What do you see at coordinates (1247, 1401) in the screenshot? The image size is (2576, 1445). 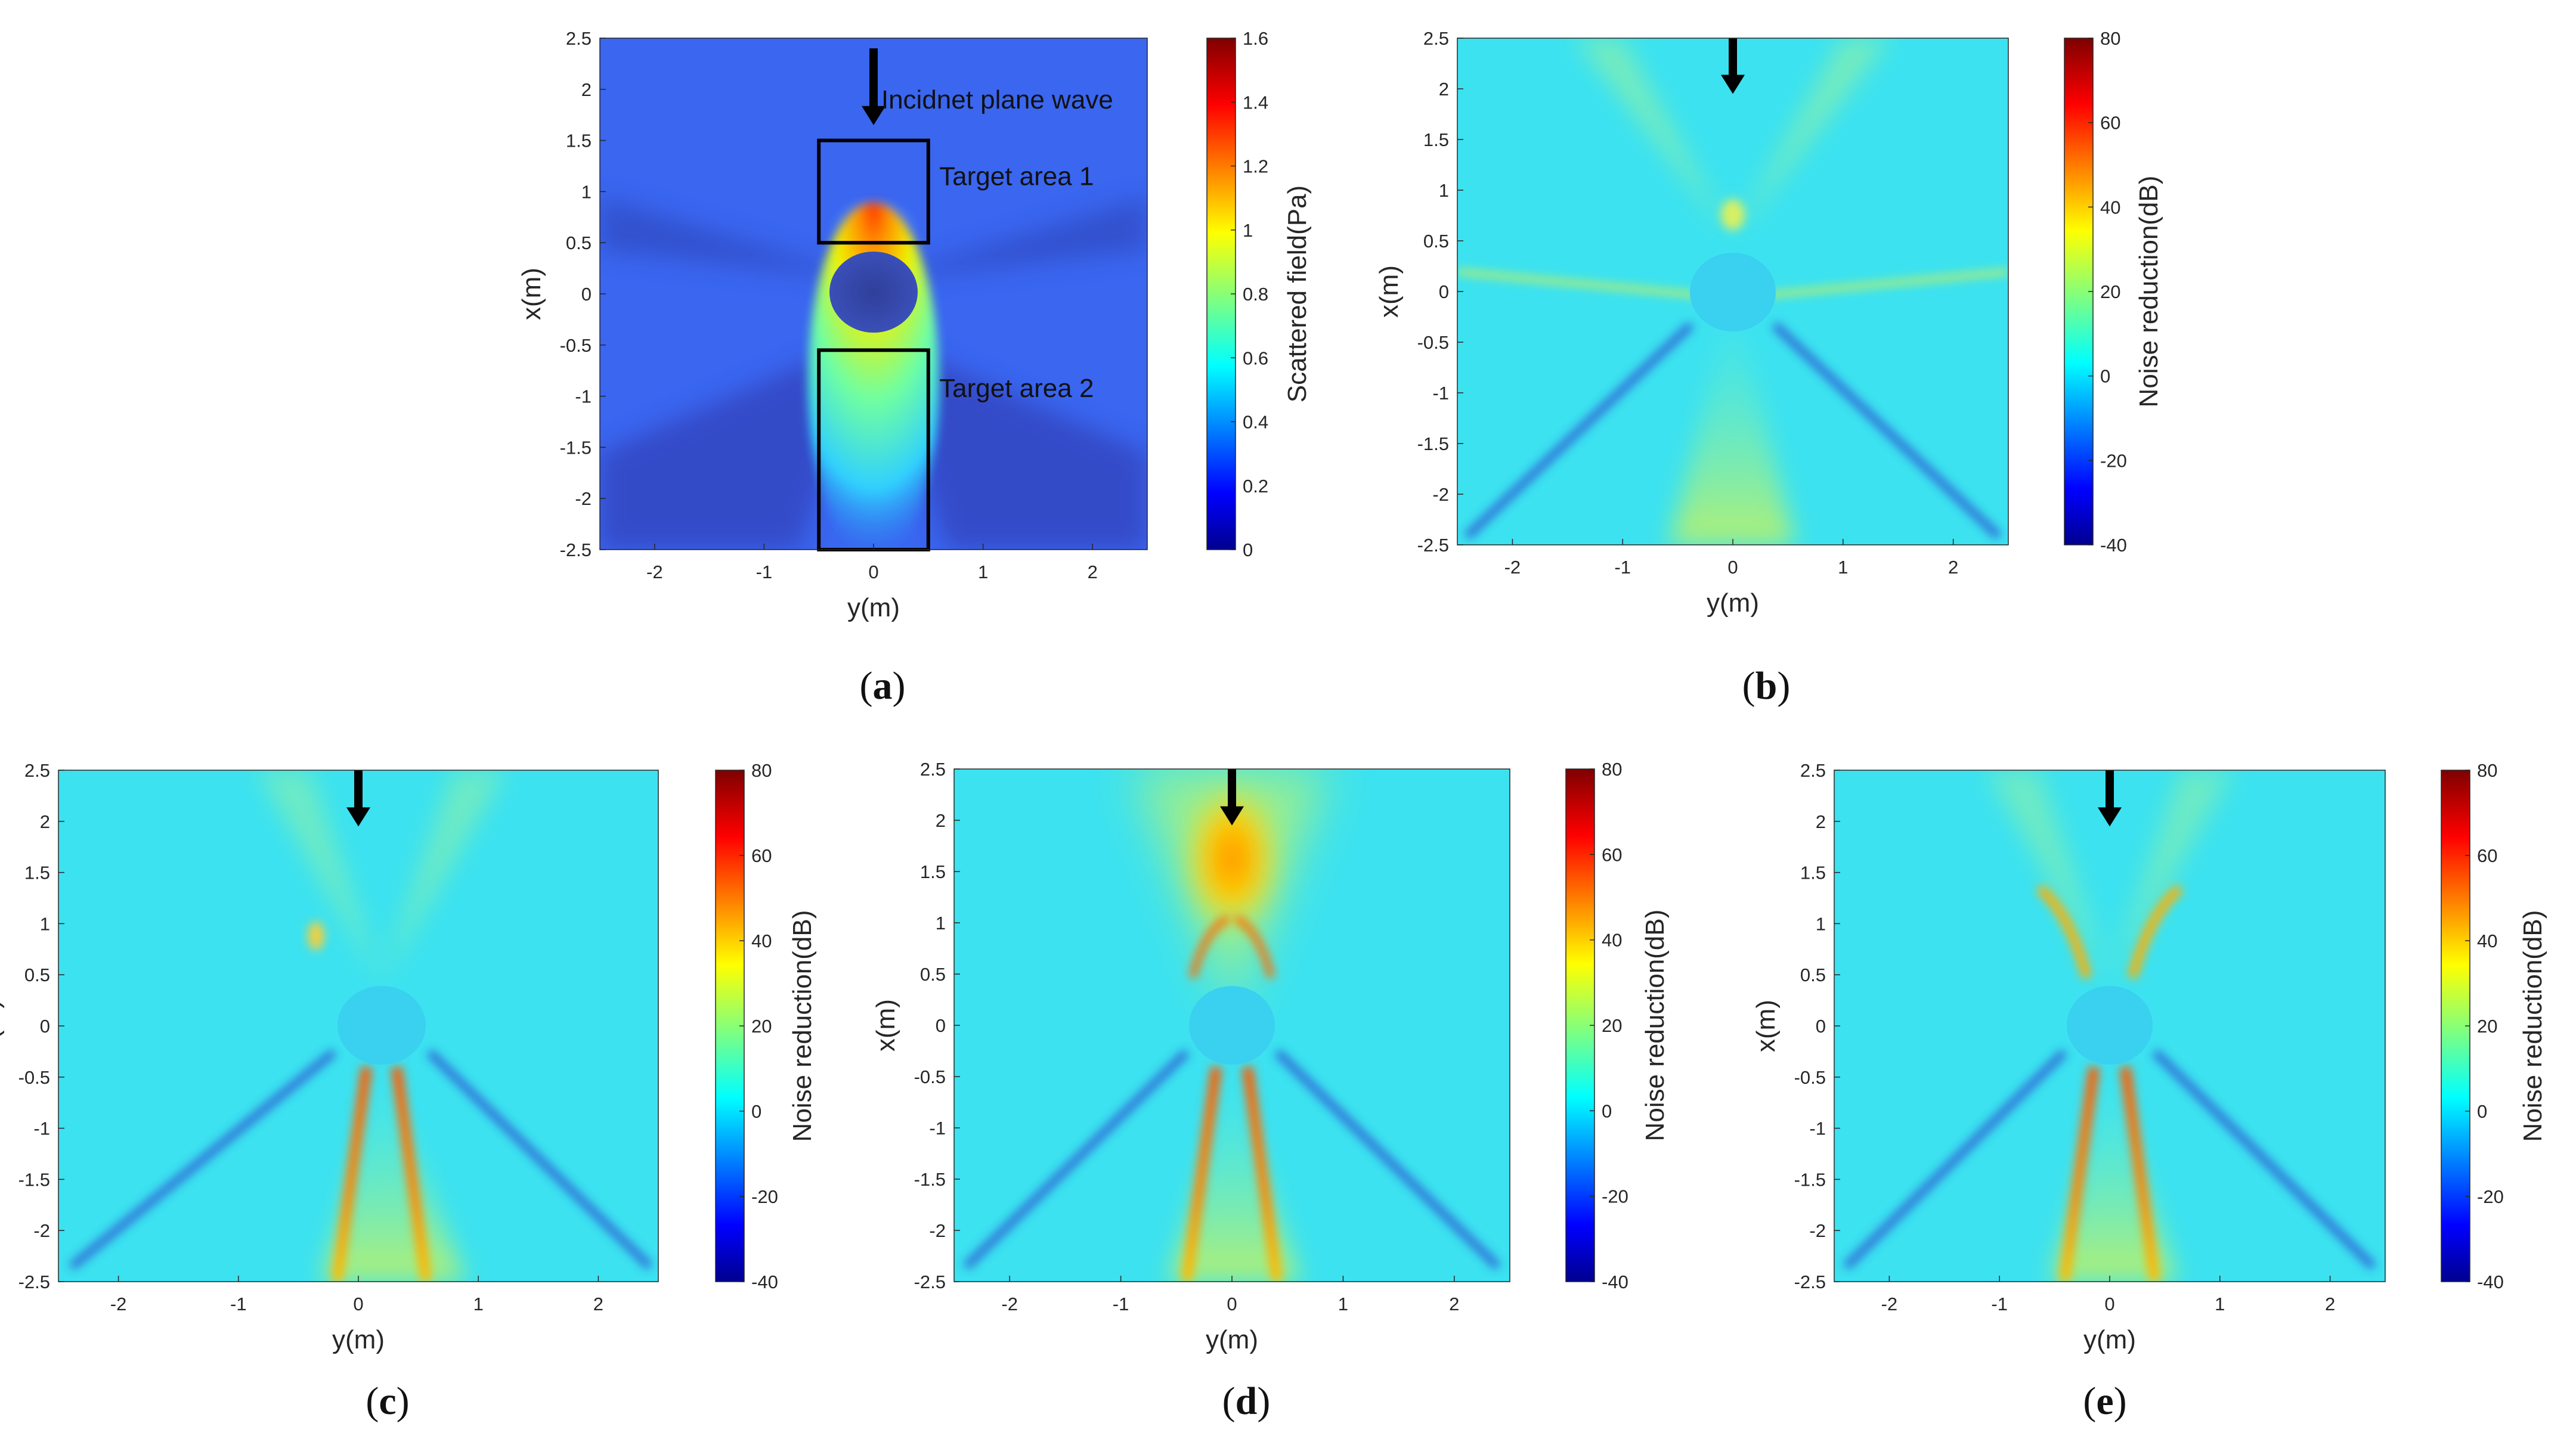 I see `panel-caption: (d)` at bounding box center [1247, 1401].